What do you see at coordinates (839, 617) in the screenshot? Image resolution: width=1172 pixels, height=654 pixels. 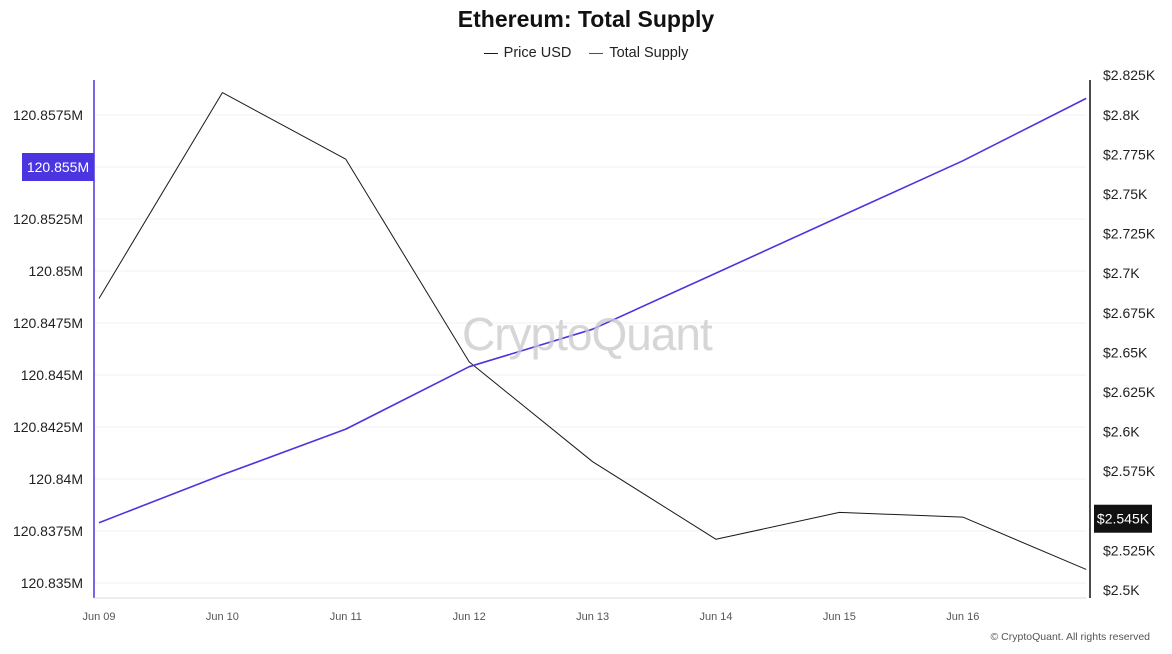 I see `x-tick-label: Jun 15` at bounding box center [839, 617].